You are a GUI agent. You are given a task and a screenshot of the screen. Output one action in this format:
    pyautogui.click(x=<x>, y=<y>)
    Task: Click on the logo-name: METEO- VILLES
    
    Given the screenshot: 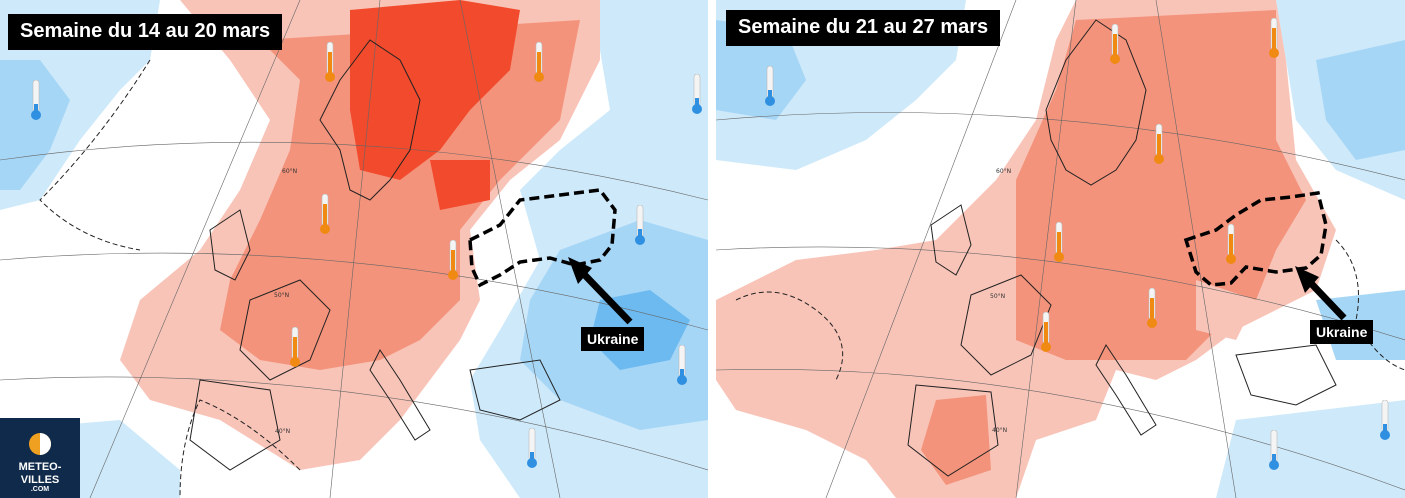 What is the action you would take?
    pyautogui.click(x=40, y=473)
    